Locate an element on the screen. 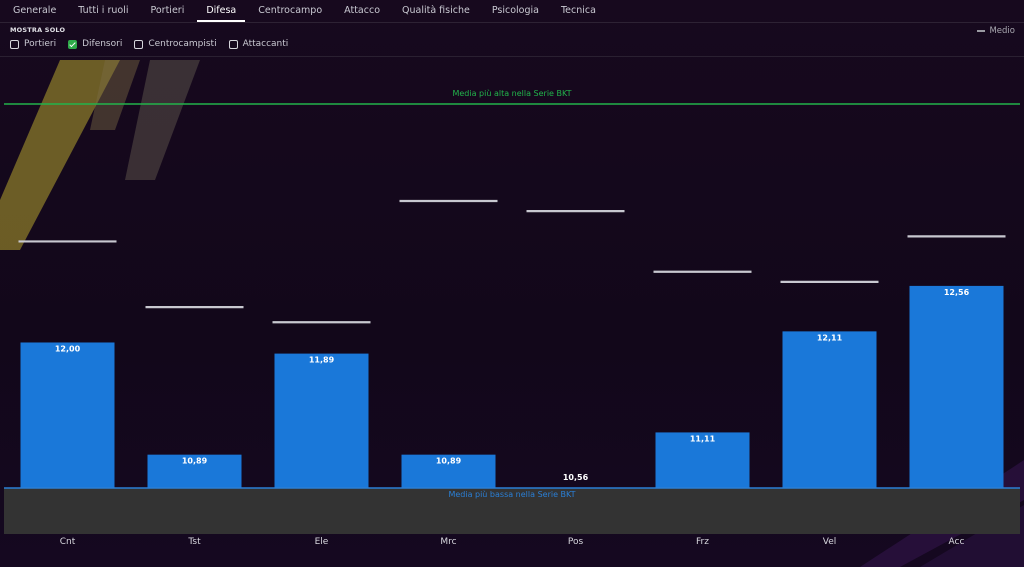  value-label-vel: 12,11 is located at coordinates (830, 337).